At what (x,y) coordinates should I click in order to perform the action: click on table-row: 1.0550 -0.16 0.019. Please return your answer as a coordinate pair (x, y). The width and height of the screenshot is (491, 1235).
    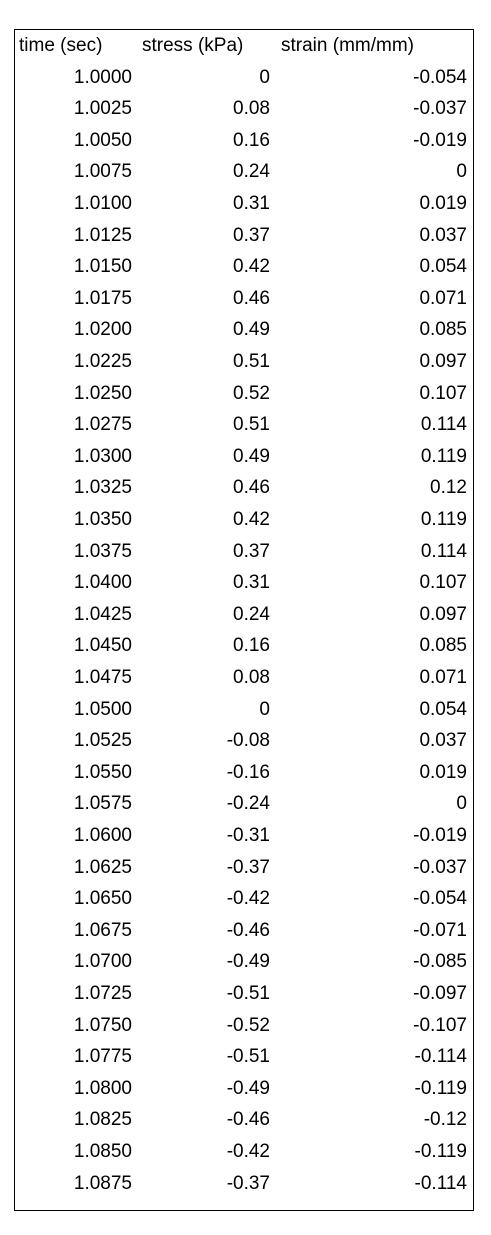
    Looking at the image, I should click on (244, 773).